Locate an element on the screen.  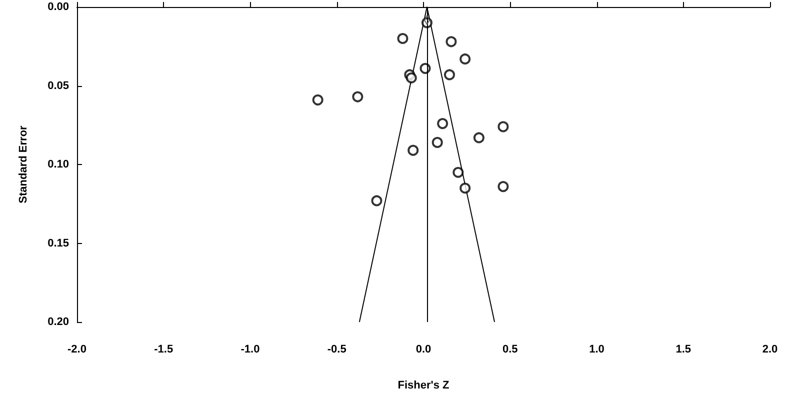
x-tick-label: 1.5 is located at coordinates (684, 350).